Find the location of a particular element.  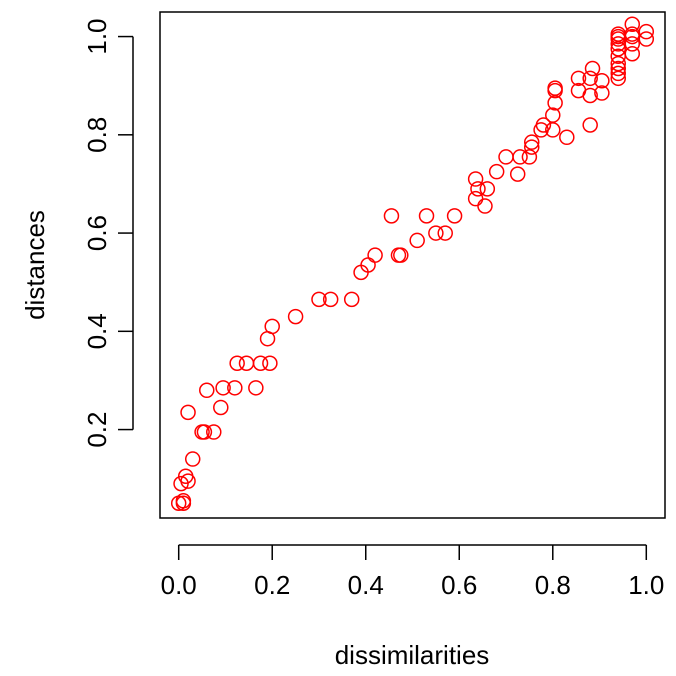

x-axis-label: dissimilarities is located at coordinates (412, 655).